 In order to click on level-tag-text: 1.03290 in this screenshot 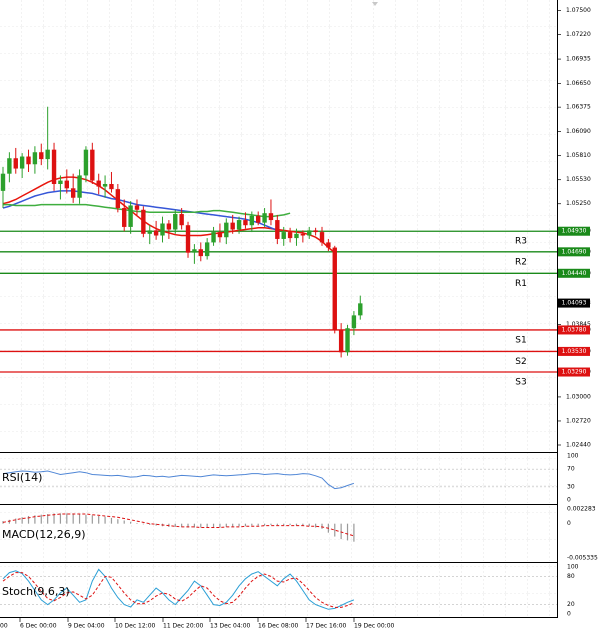, I will do `click(574, 372)`.